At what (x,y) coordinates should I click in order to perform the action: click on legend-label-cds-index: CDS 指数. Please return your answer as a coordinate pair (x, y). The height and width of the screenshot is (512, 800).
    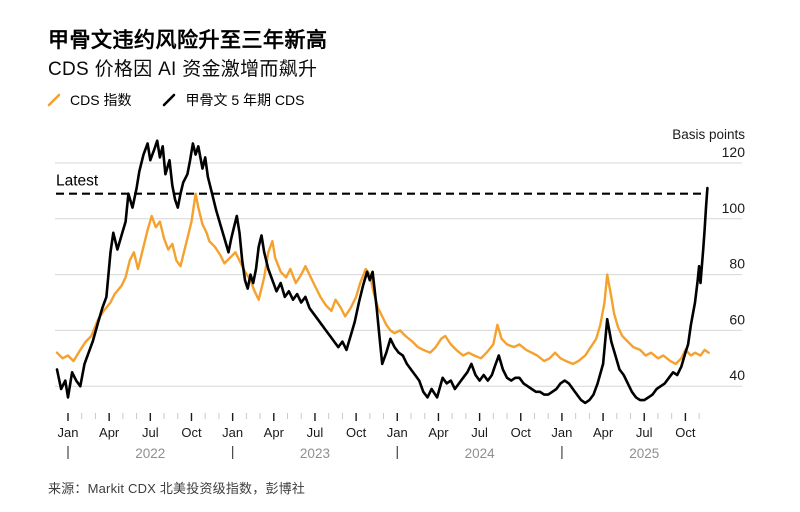
    Looking at the image, I should click on (101, 100).